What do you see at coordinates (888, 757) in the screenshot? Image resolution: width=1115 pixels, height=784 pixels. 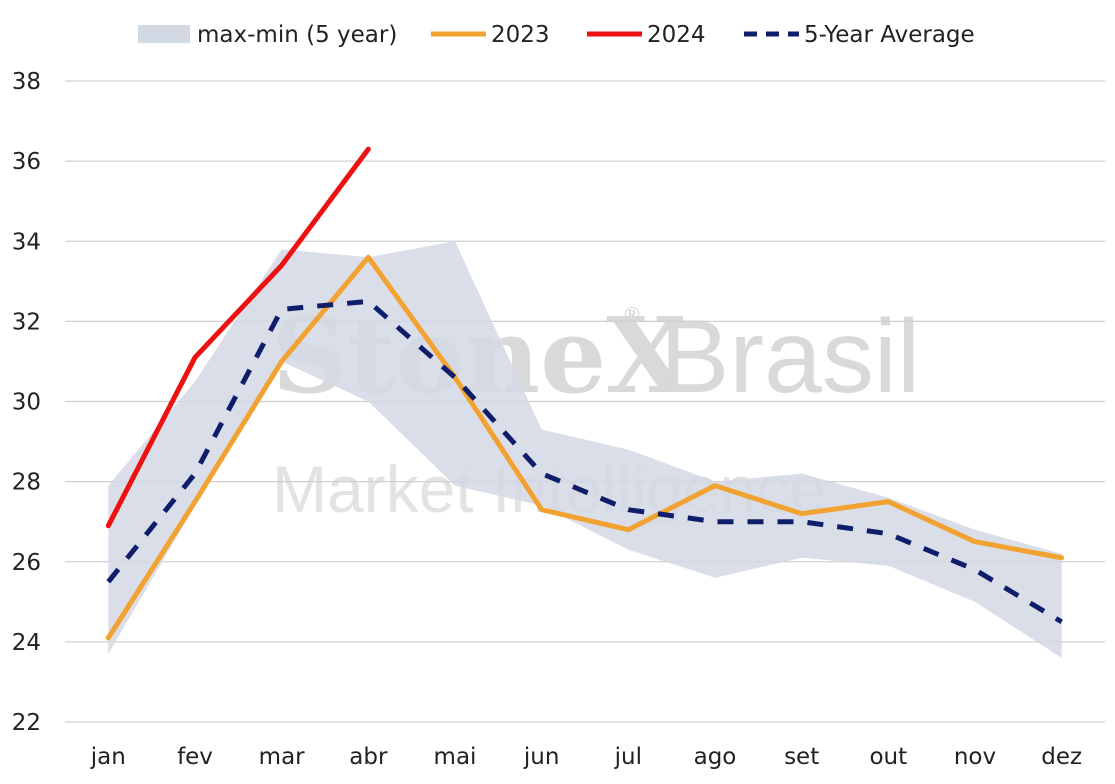 I see `x-tick-label-out: out` at bounding box center [888, 757].